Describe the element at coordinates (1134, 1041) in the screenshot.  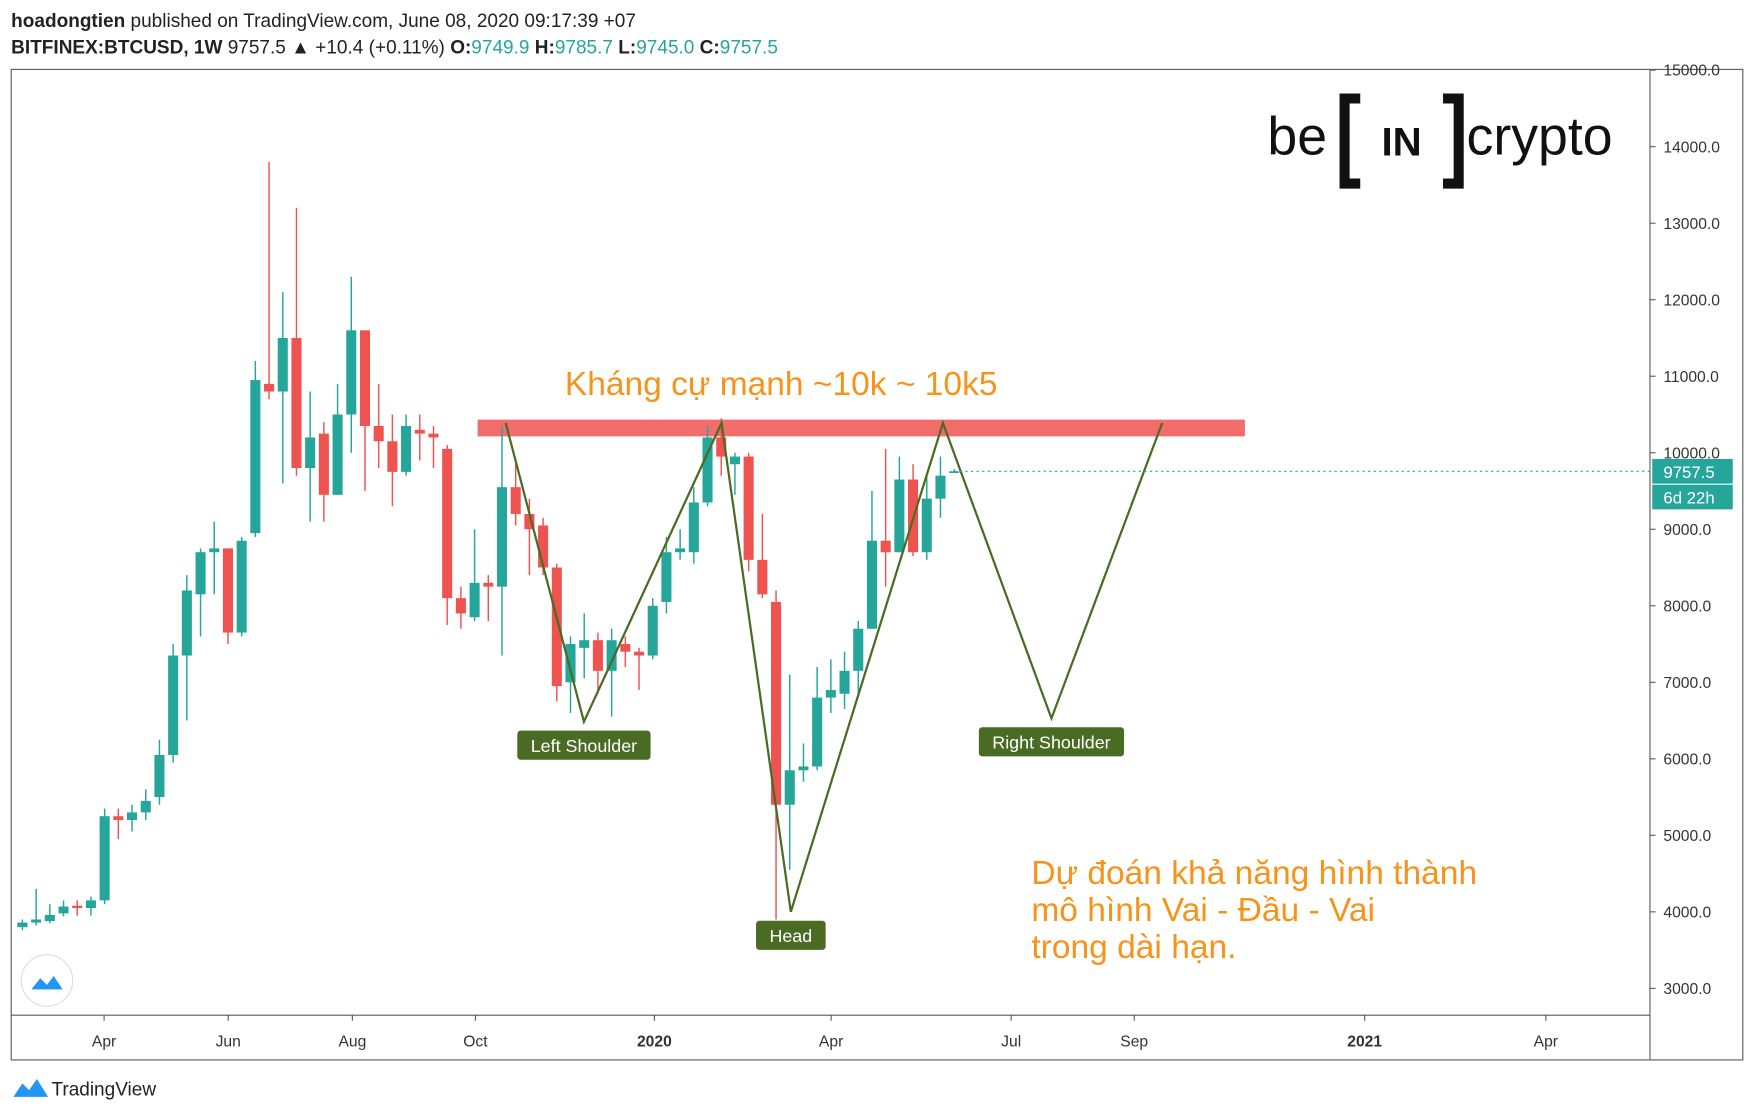
I see `x-tick-label: Sep` at that location.